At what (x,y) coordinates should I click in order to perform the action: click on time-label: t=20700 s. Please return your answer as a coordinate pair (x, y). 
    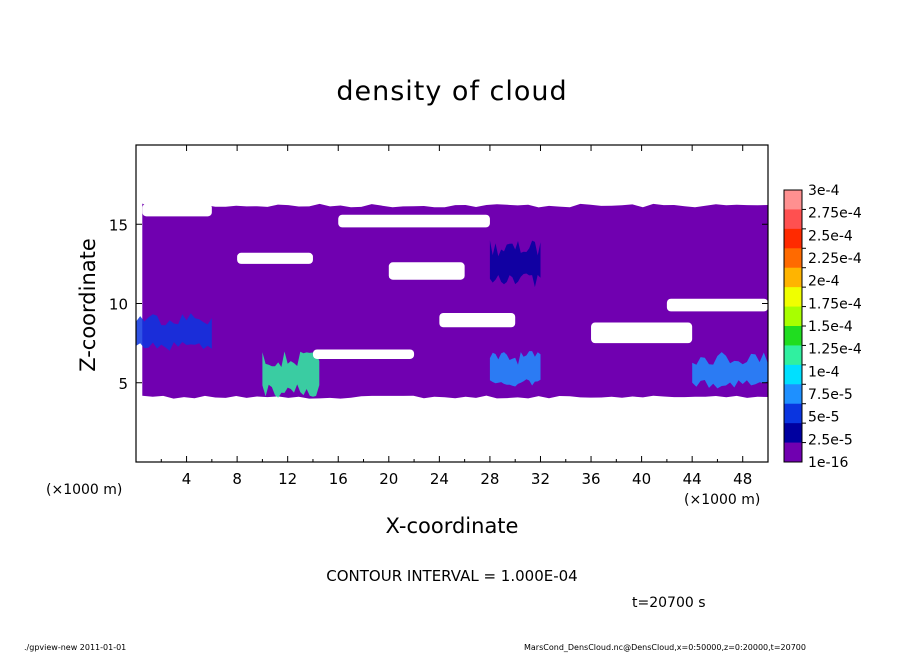
    Looking at the image, I should click on (669, 603).